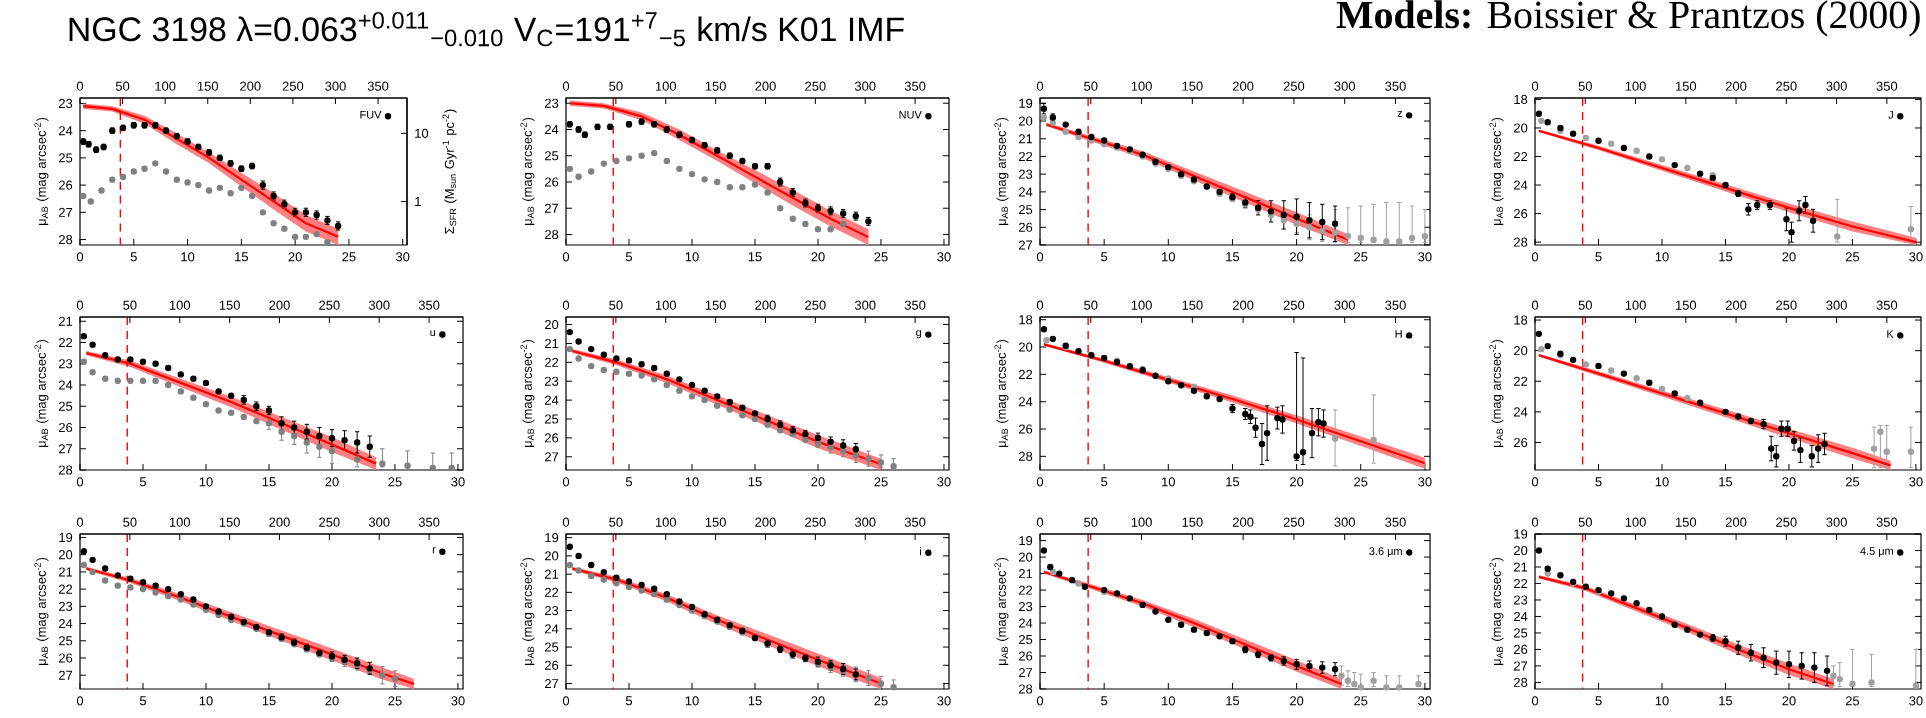 This screenshot has width=1926, height=718. I want to click on legend-label: u, so click(433, 333).